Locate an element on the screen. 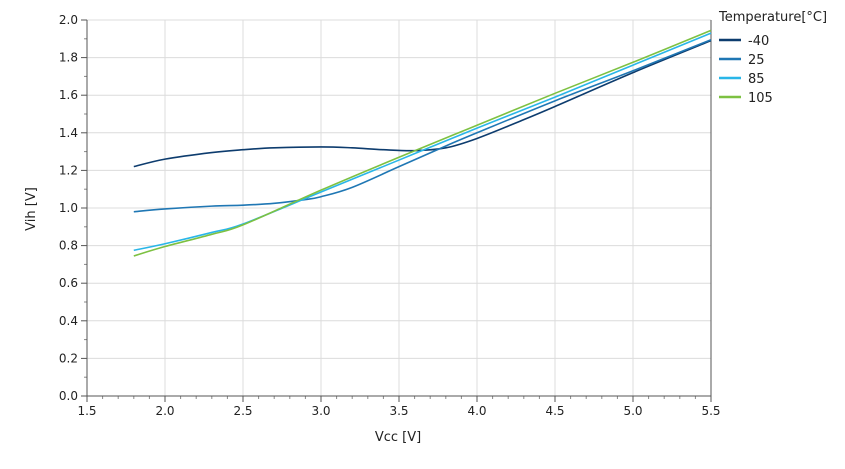  legend-item: 25 is located at coordinates (742, 60).